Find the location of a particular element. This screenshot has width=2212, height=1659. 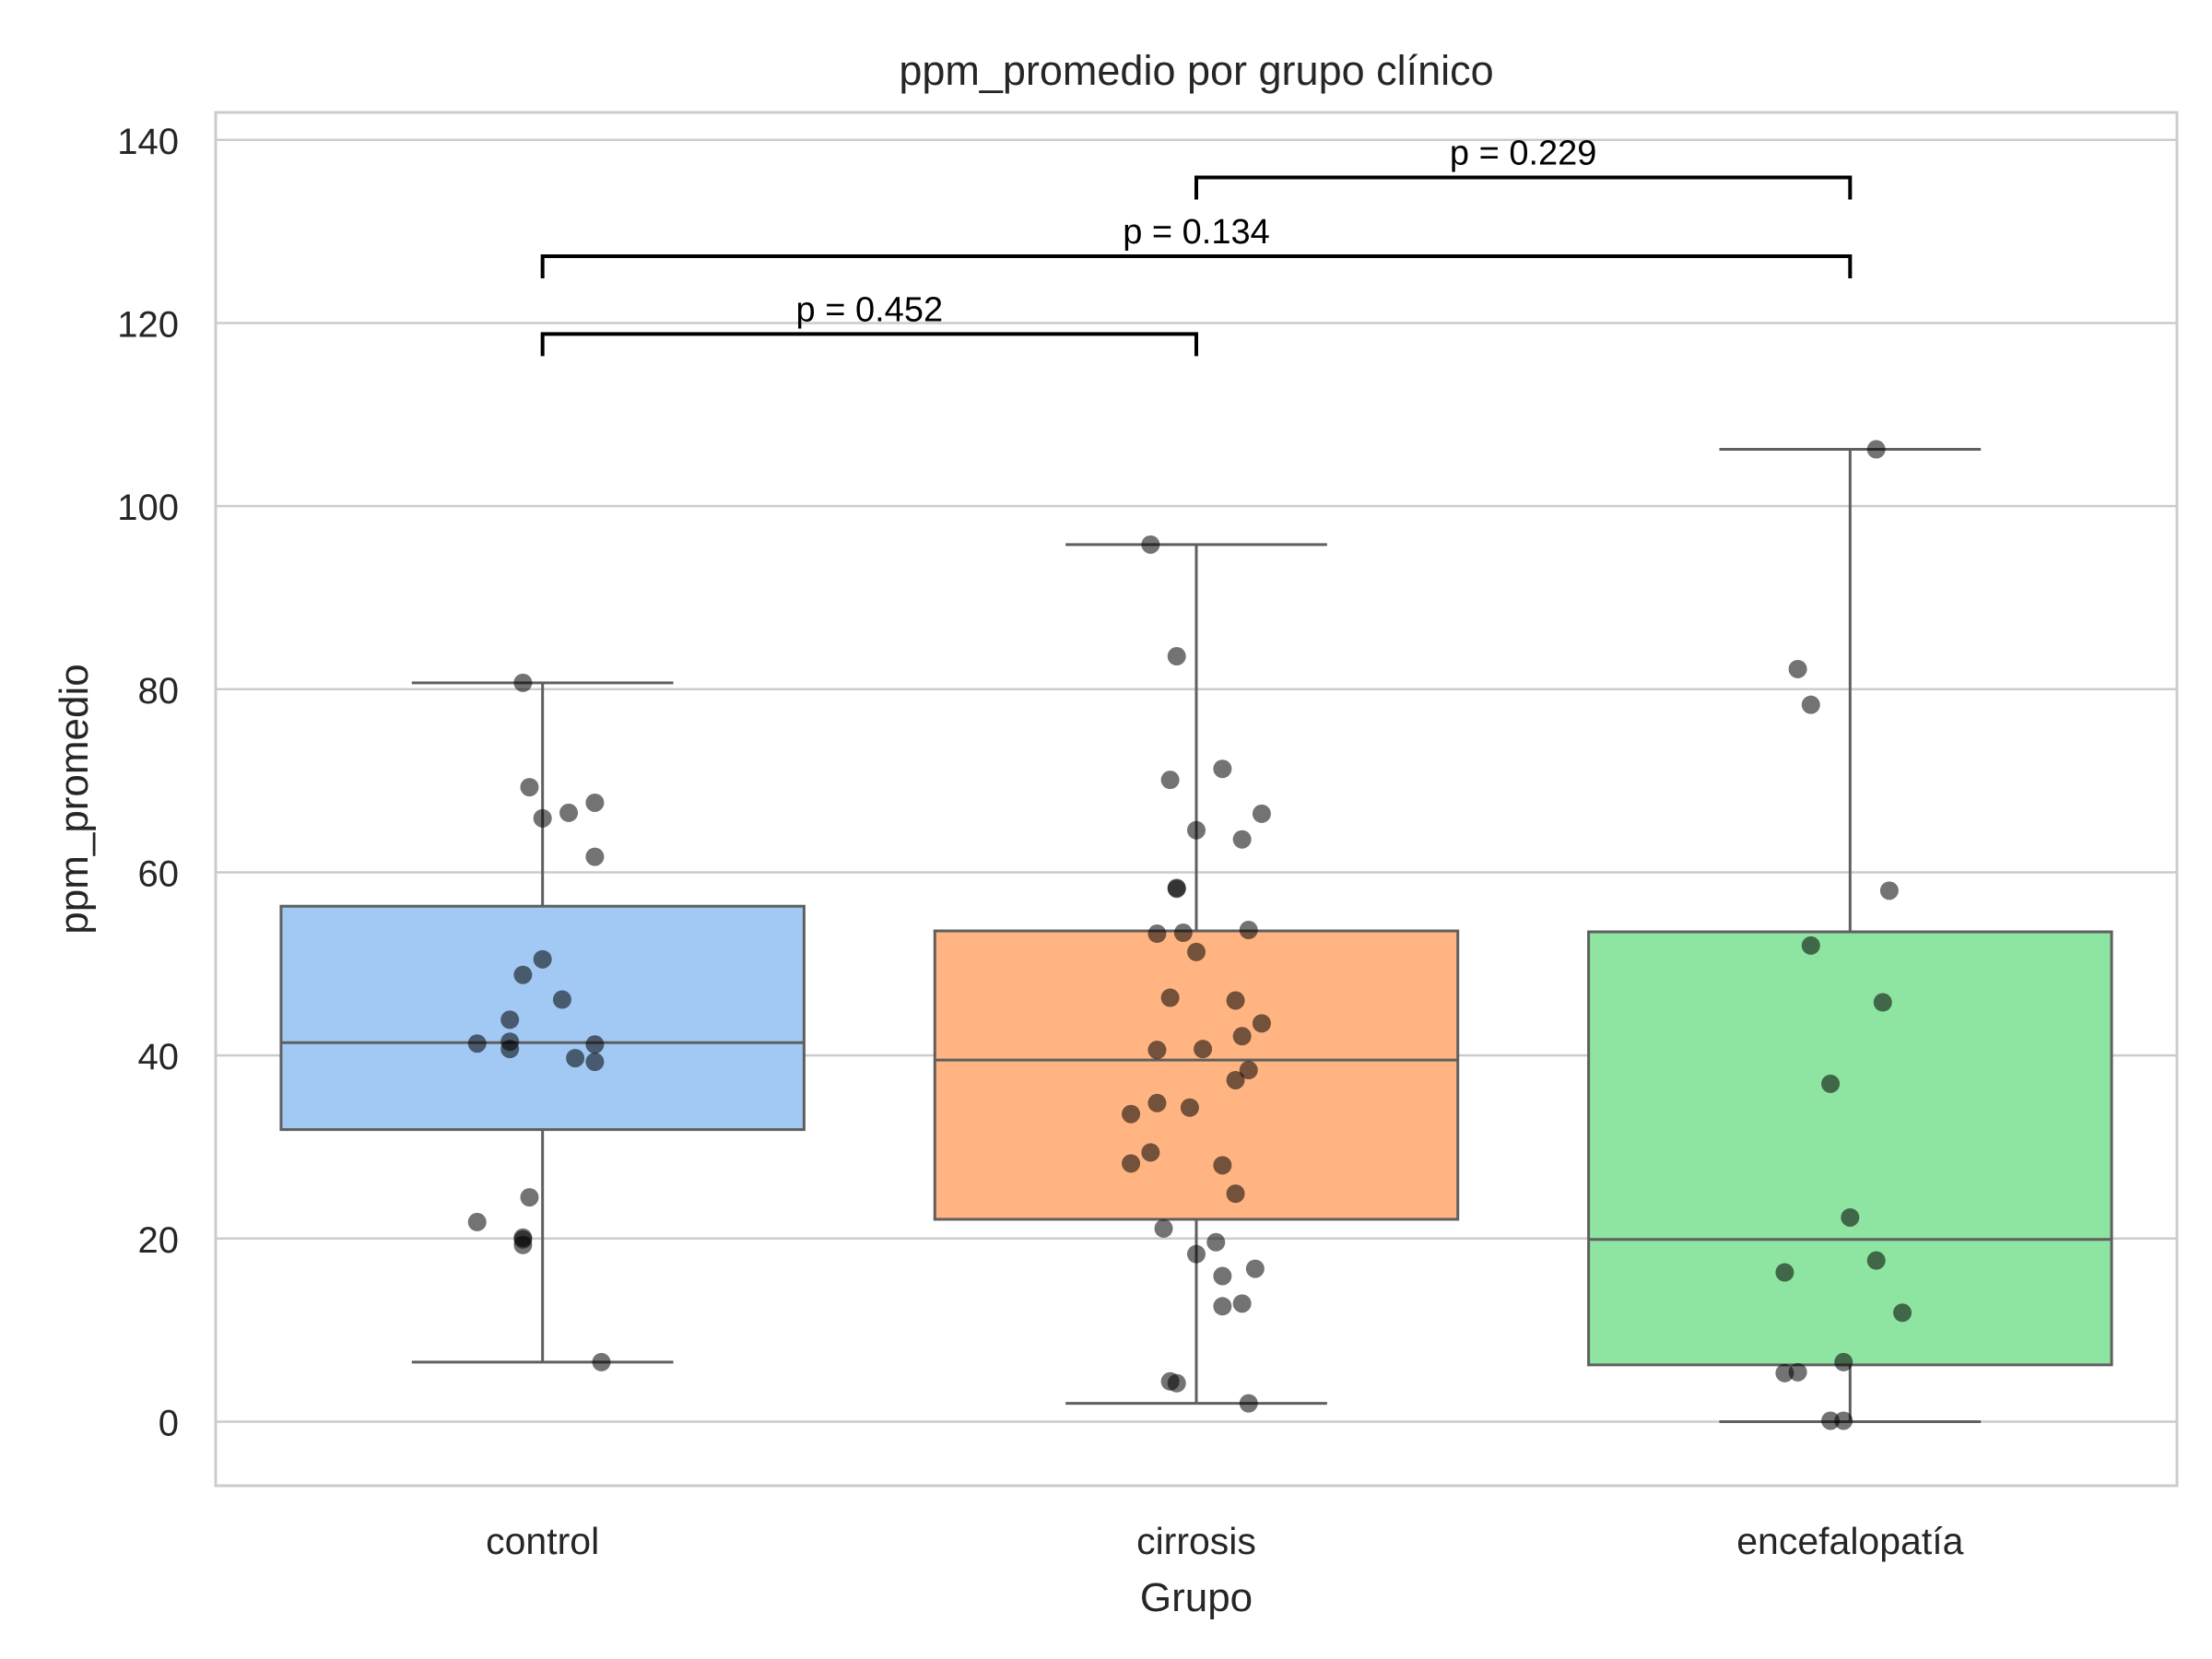

y-tick-label: 40 is located at coordinates (159, 1057).